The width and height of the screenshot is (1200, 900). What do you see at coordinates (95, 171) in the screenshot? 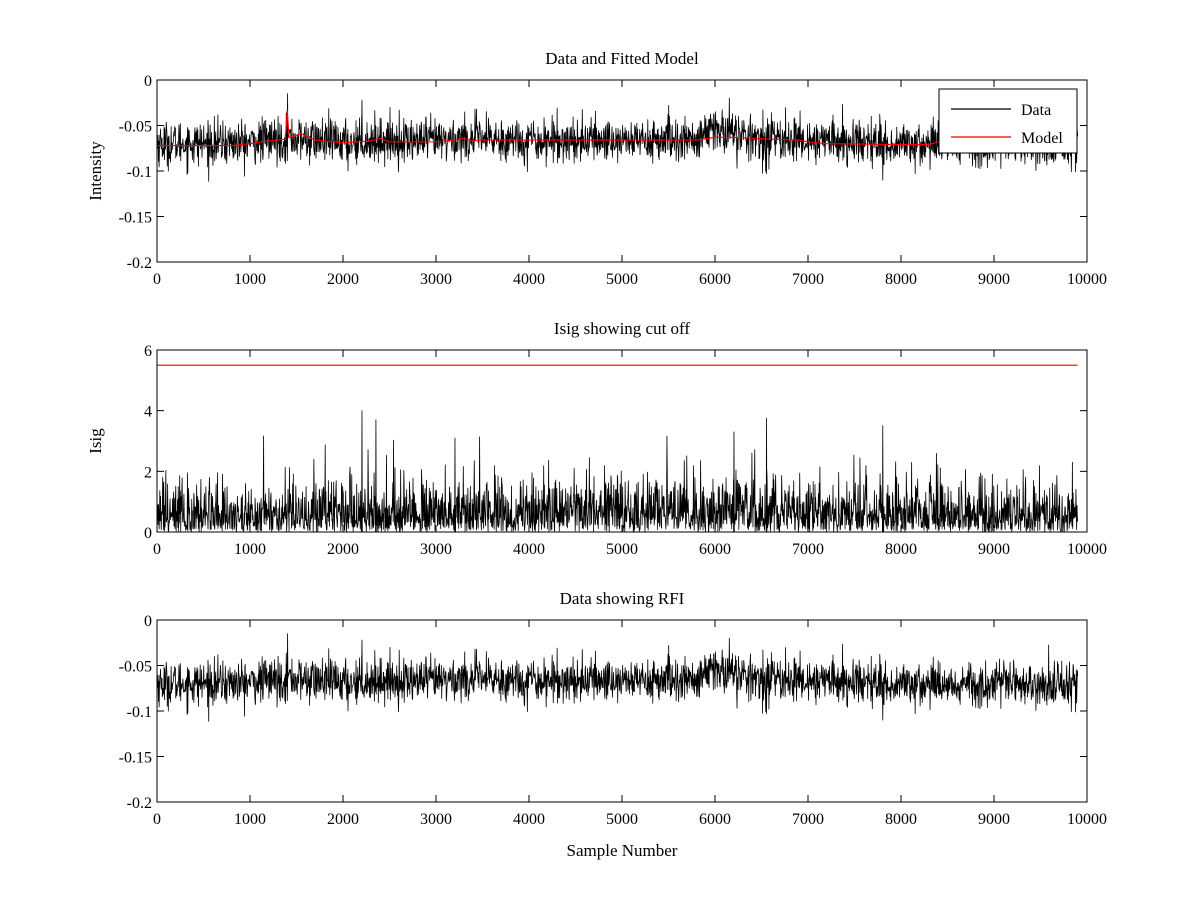
I see `y-axis-label: Intensity` at bounding box center [95, 171].